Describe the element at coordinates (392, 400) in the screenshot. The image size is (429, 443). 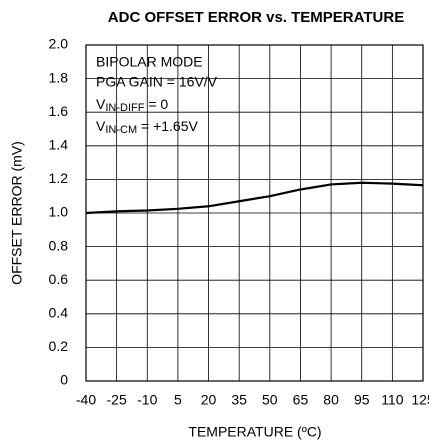
I see `x-tick-label: 110` at that location.